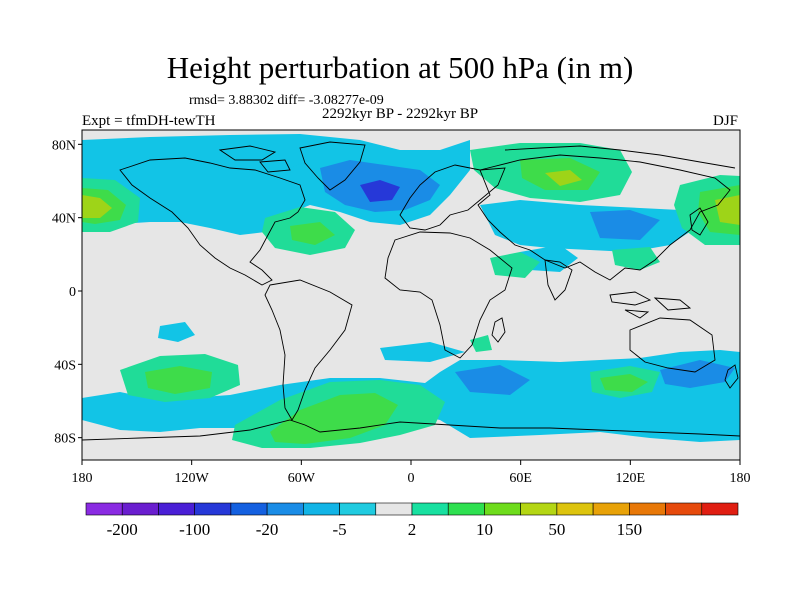 The height and width of the screenshot is (600, 800). Describe the element at coordinates (448, 295) in the screenshot. I see `coastline-africa` at that location.